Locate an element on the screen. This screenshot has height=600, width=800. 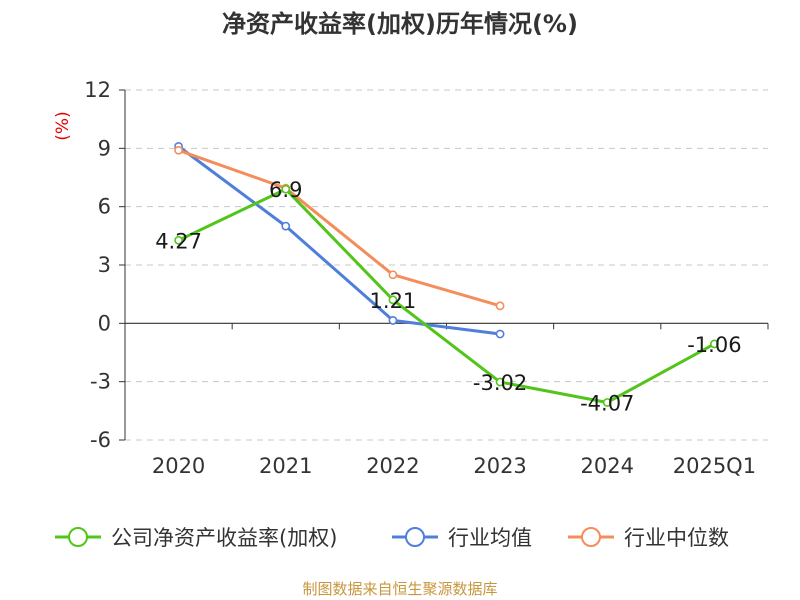
y-tick-label: 12 is located at coordinates (97, 90).